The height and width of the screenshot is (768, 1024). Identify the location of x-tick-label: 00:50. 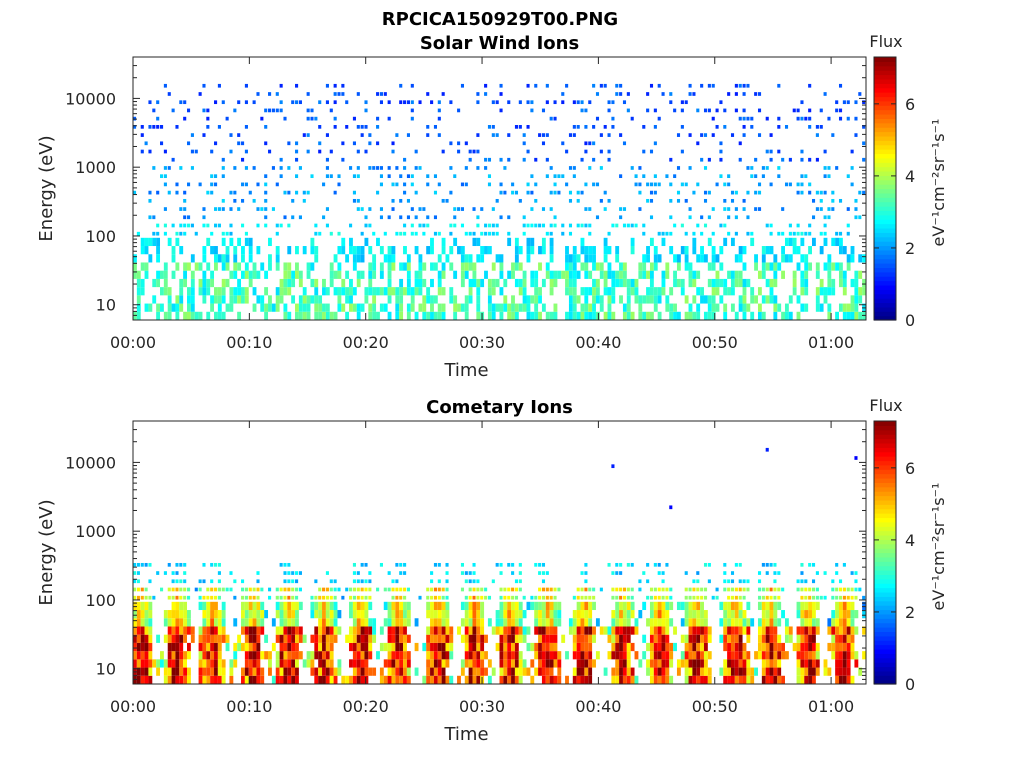
(715, 342).